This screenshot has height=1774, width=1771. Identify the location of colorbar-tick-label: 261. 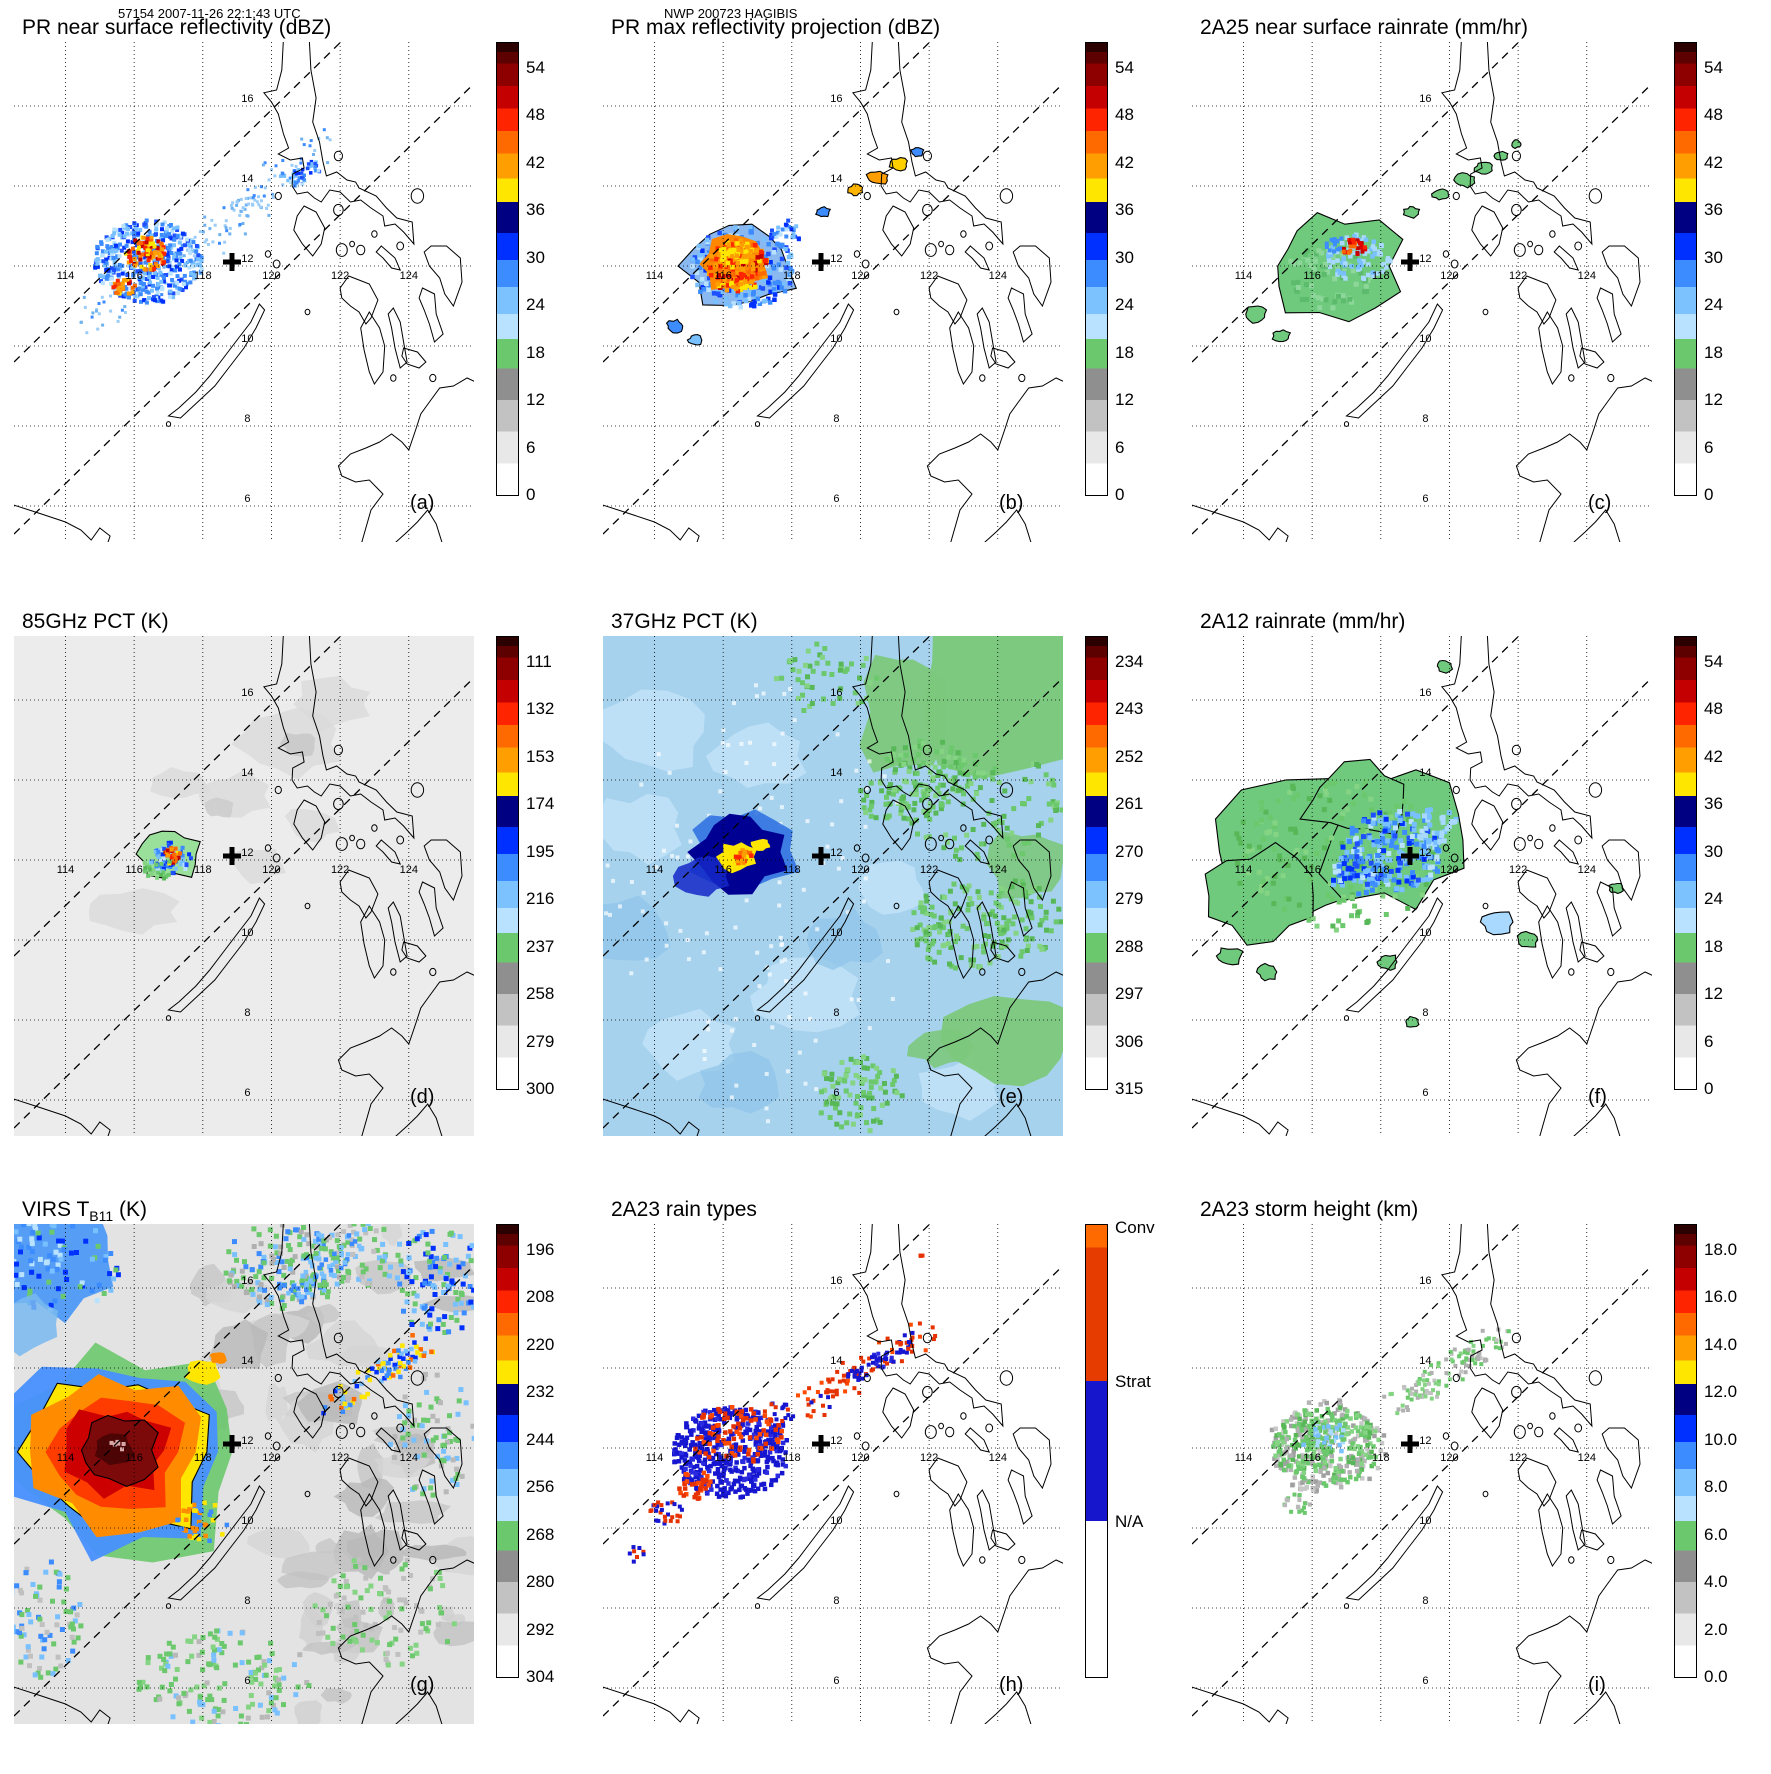
(1129, 804).